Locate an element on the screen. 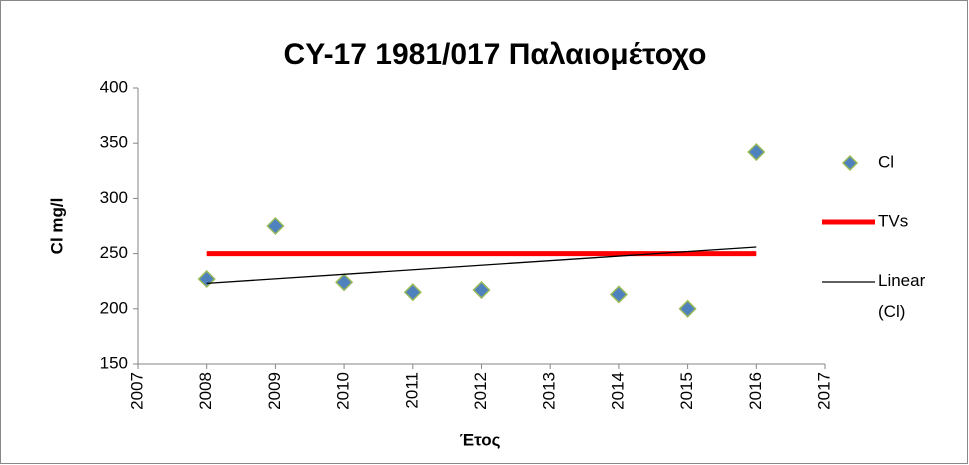  x-tick-label: 2015 is located at coordinates (686, 391).